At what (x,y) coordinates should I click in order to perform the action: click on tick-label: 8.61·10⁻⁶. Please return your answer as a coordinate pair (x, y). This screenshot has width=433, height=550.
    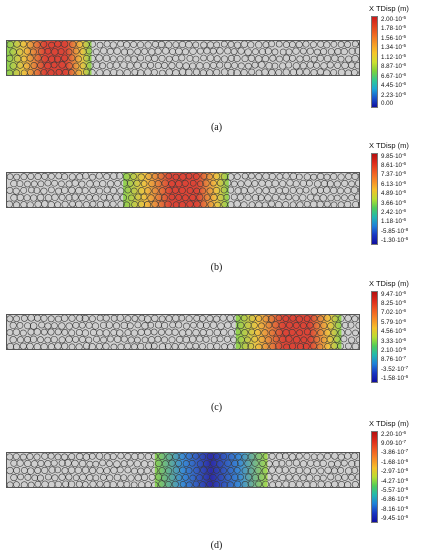
    Looking at the image, I should click on (394, 164).